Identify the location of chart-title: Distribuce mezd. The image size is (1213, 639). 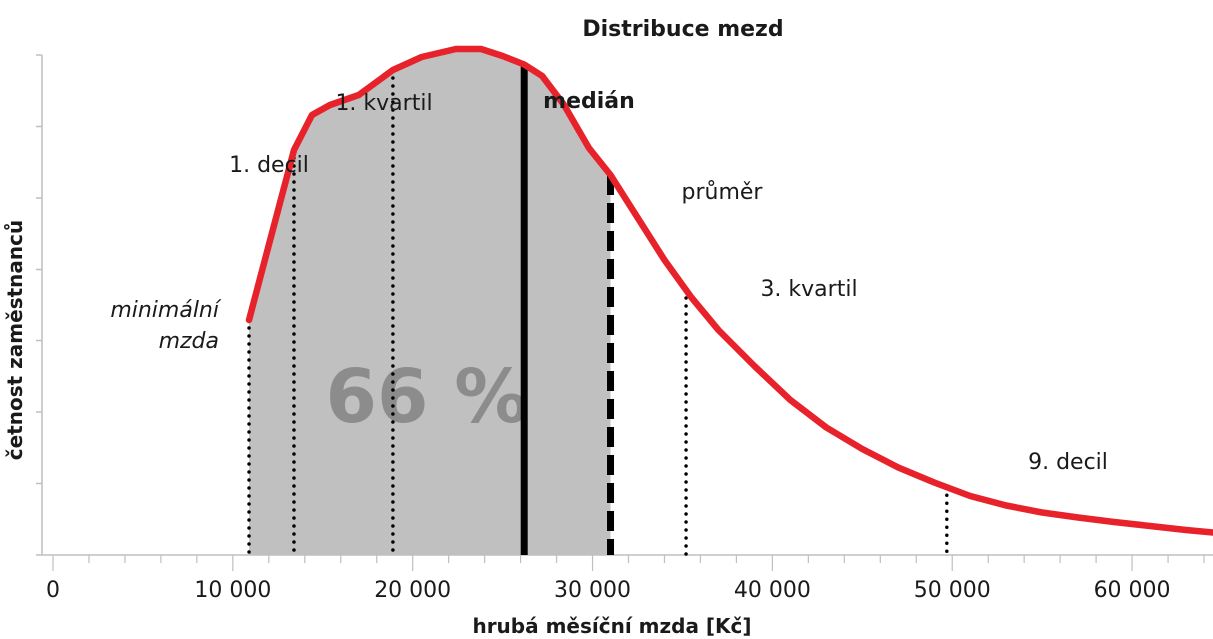
(682, 29).